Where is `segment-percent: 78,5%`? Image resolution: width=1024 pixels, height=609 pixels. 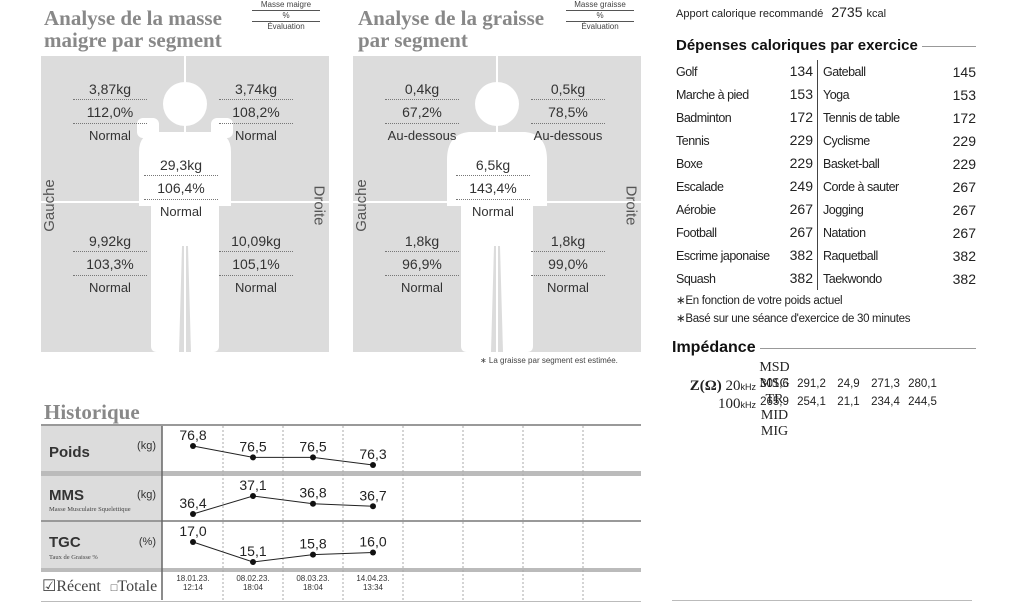
segment-percent: 78,5% is located at coordinates (568, 112).